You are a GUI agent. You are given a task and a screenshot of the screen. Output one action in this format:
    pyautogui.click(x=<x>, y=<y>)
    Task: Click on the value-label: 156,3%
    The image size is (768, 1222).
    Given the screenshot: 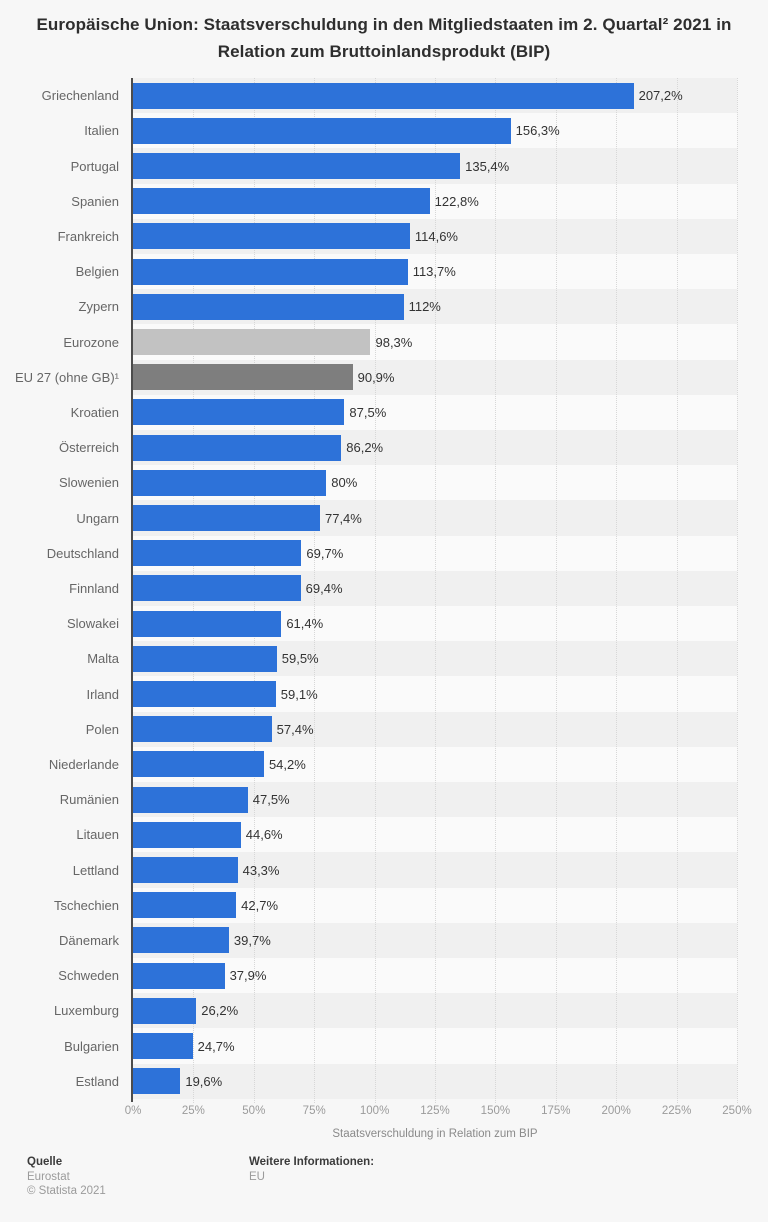 What is the action you would take?
    pyautogui.click(x=537, y=131)
    